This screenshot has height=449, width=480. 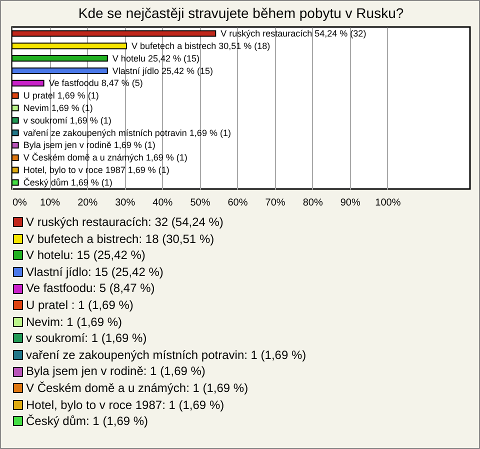 What do you see at coordinates (293, 33) in the screenshot?
I see `data-label: V ruských restauracích 54,24 % (32)` at bounding box center [293, 33].